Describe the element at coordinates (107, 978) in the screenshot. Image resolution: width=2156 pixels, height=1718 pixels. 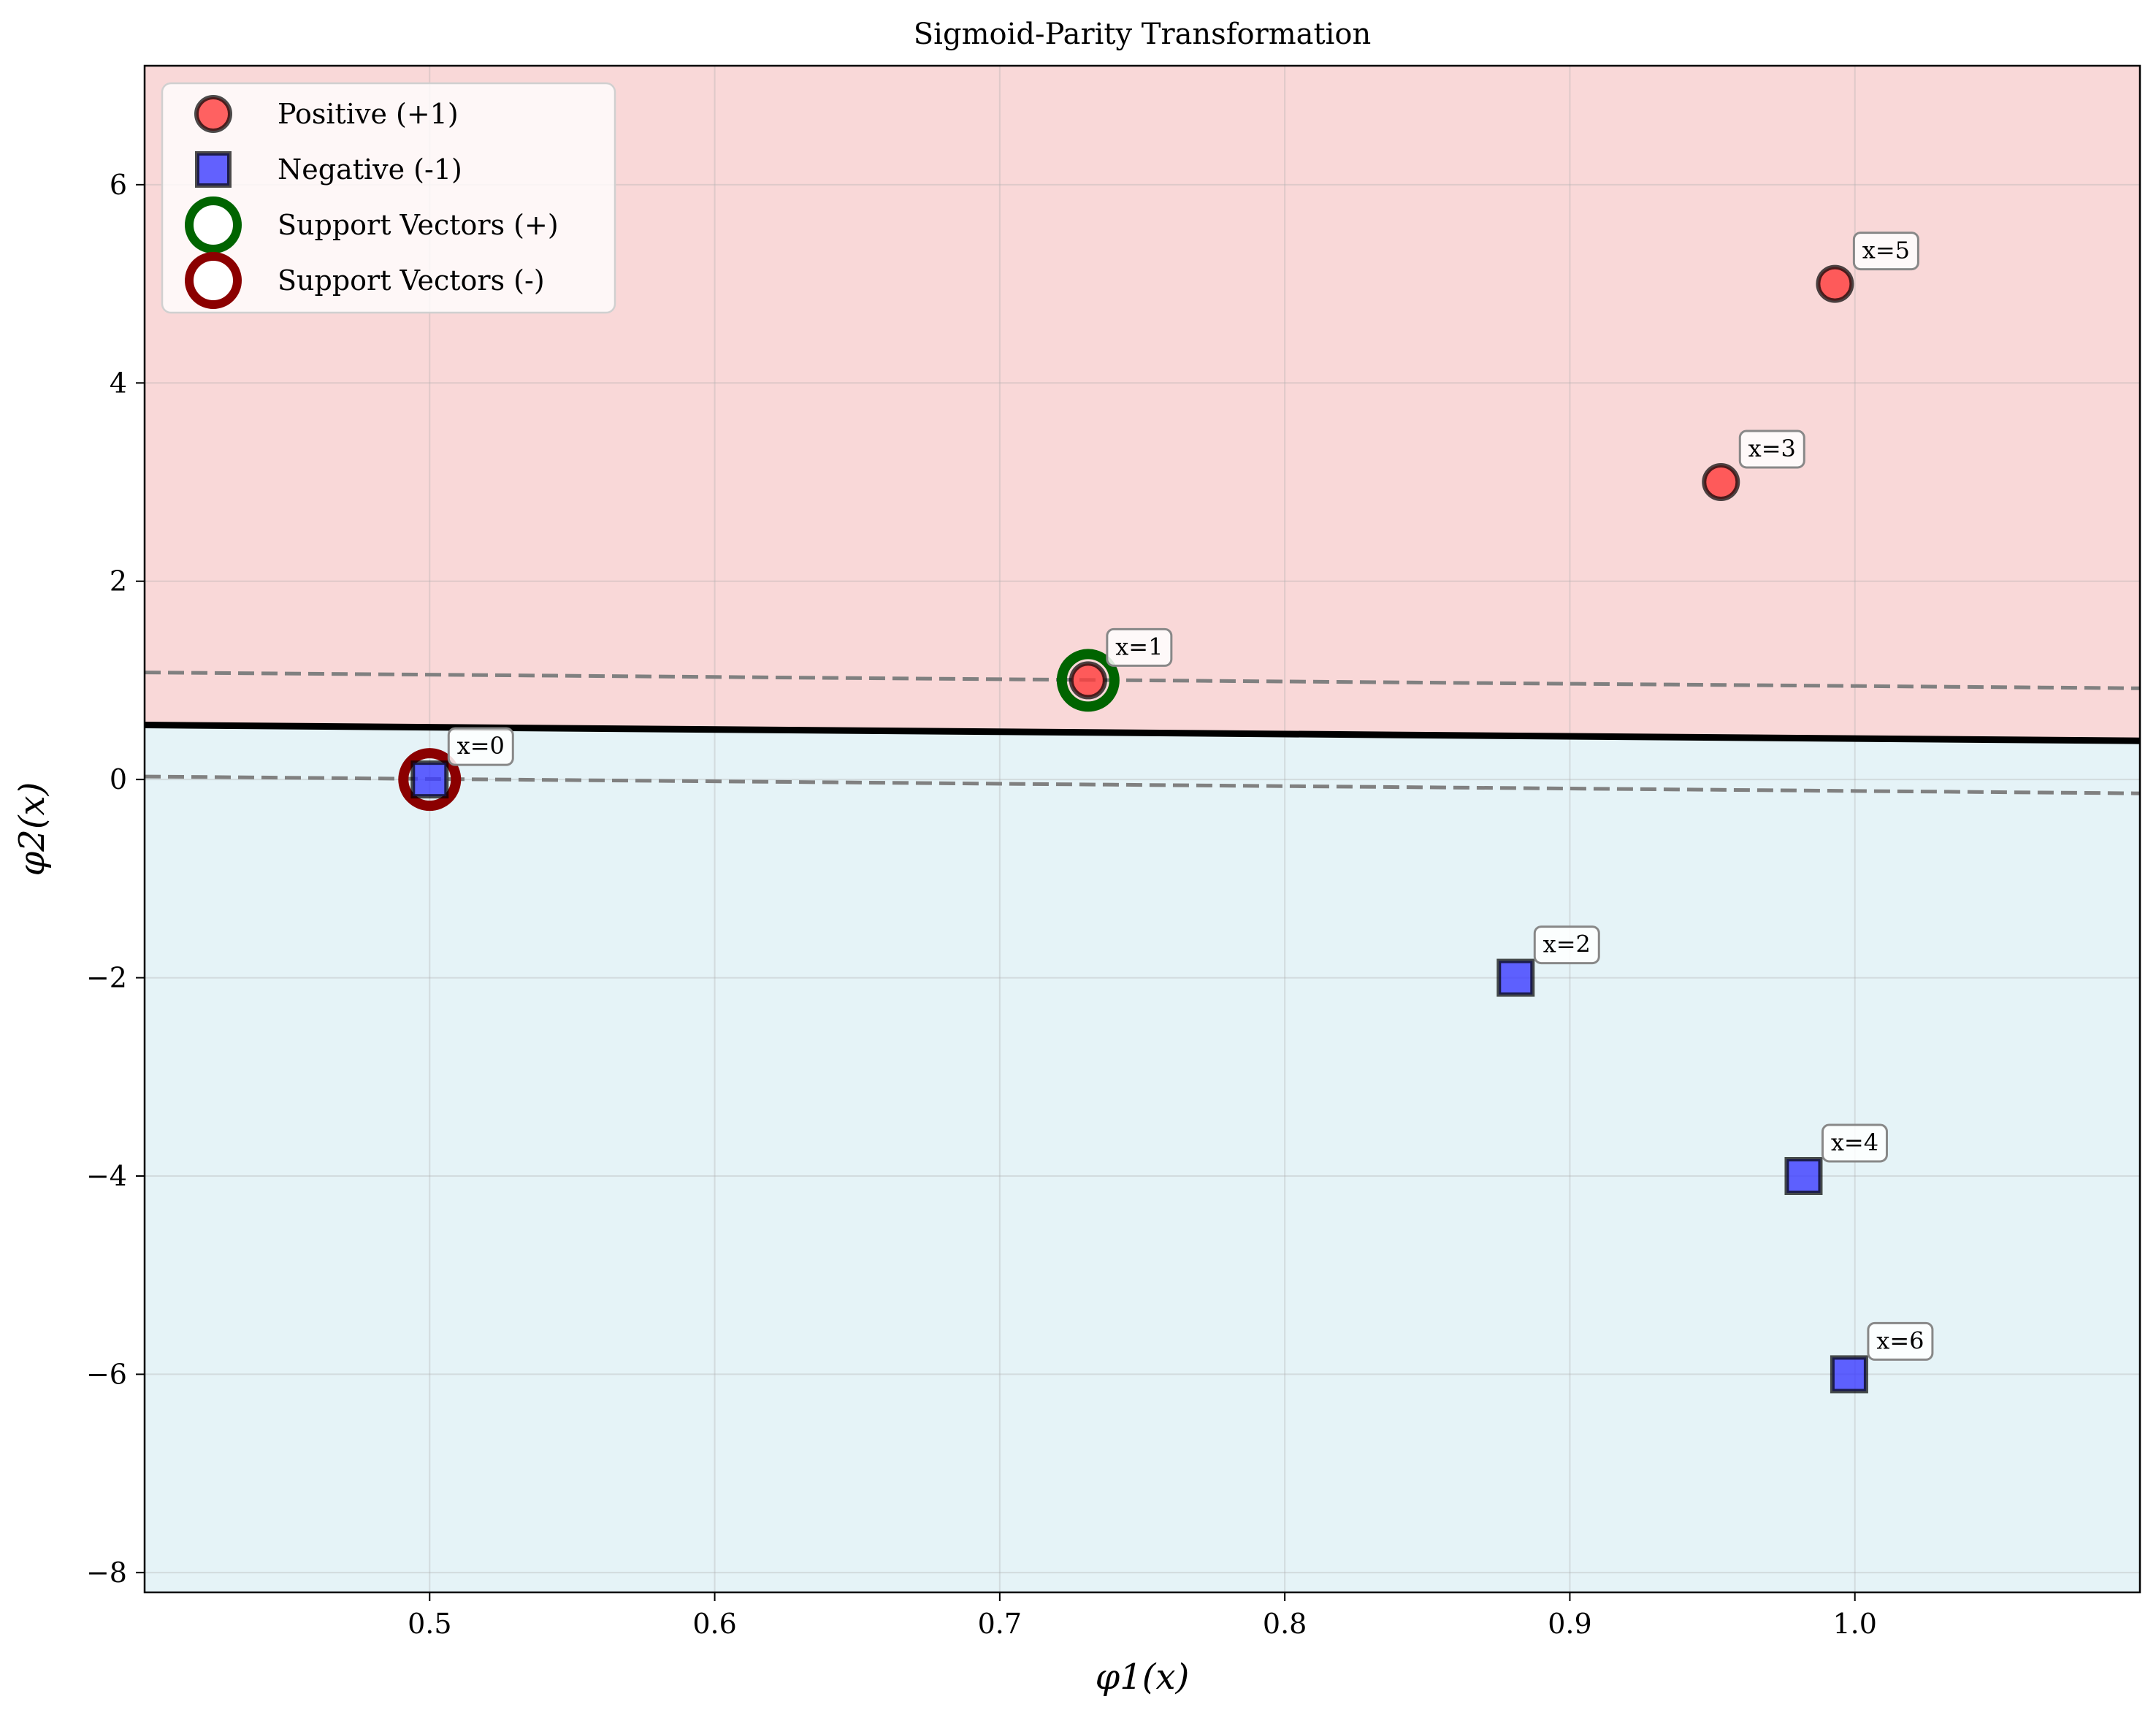
I see `y-tick-label: −2` at that location.